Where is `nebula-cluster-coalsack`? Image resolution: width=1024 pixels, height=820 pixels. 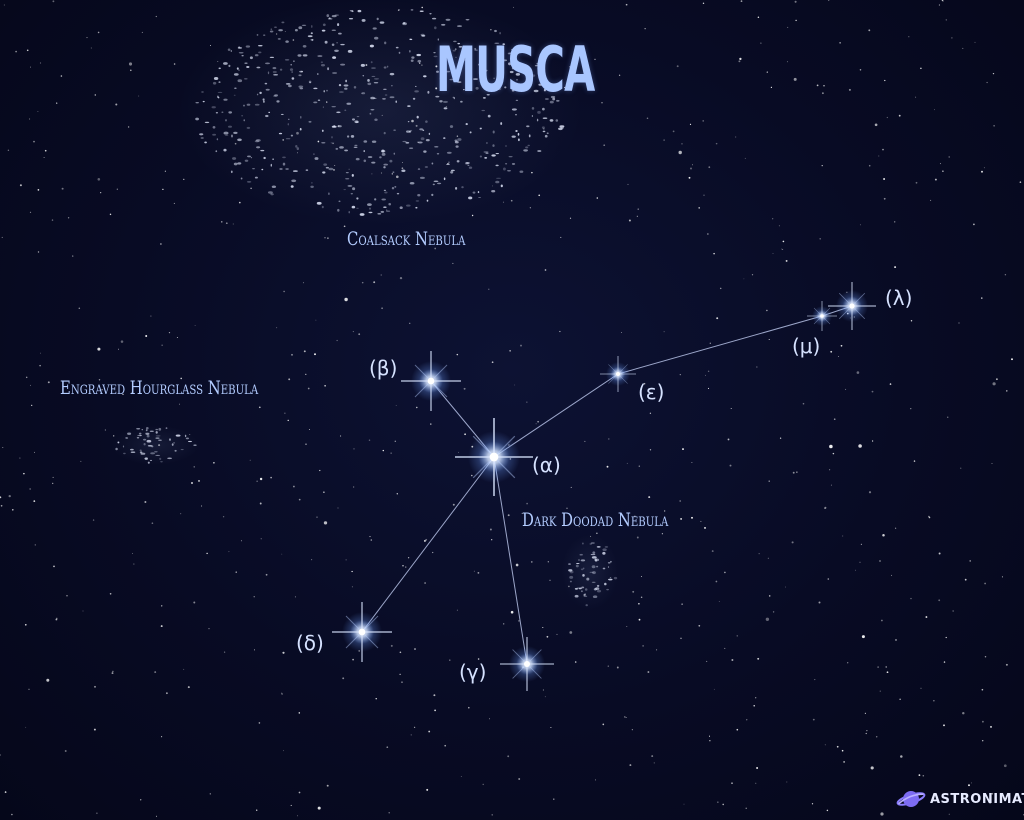
nebula-cluster-coalsack is located at coordinates (380, 113).